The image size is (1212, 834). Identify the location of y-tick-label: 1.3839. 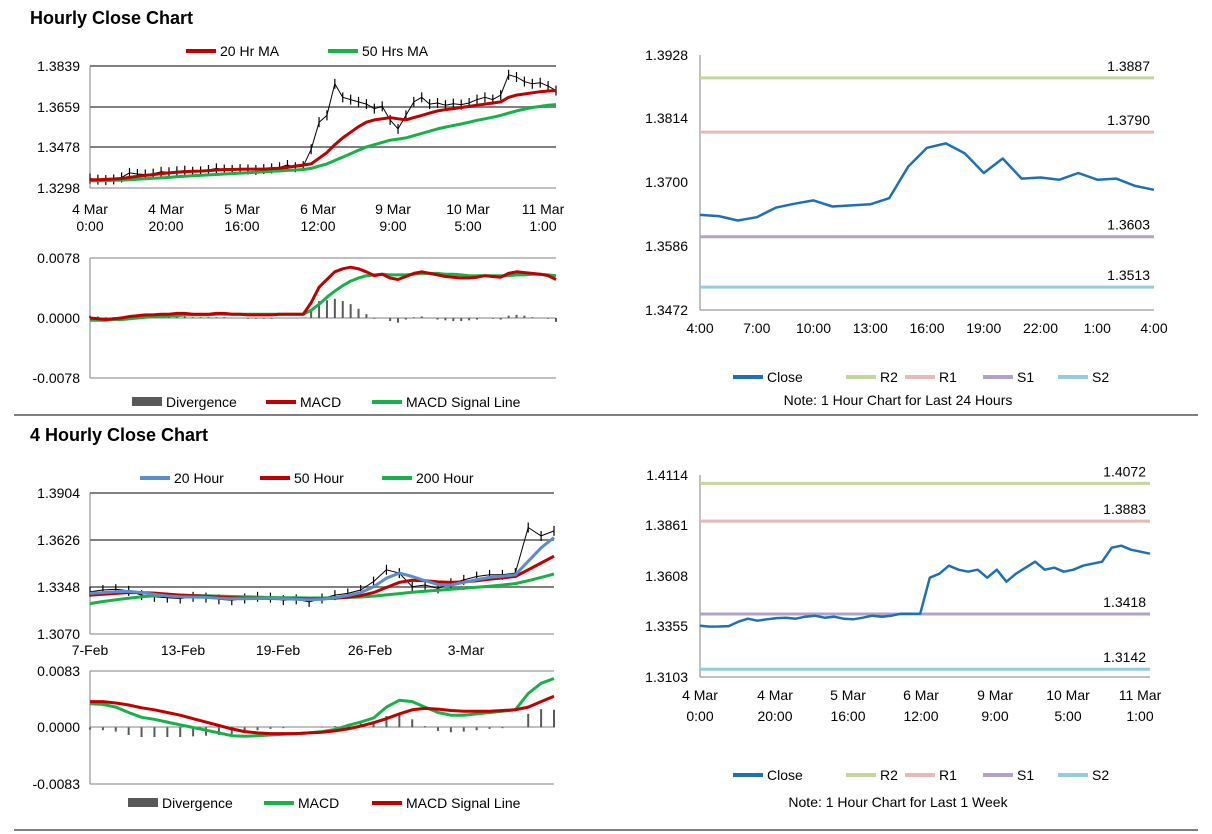
(58, 66).